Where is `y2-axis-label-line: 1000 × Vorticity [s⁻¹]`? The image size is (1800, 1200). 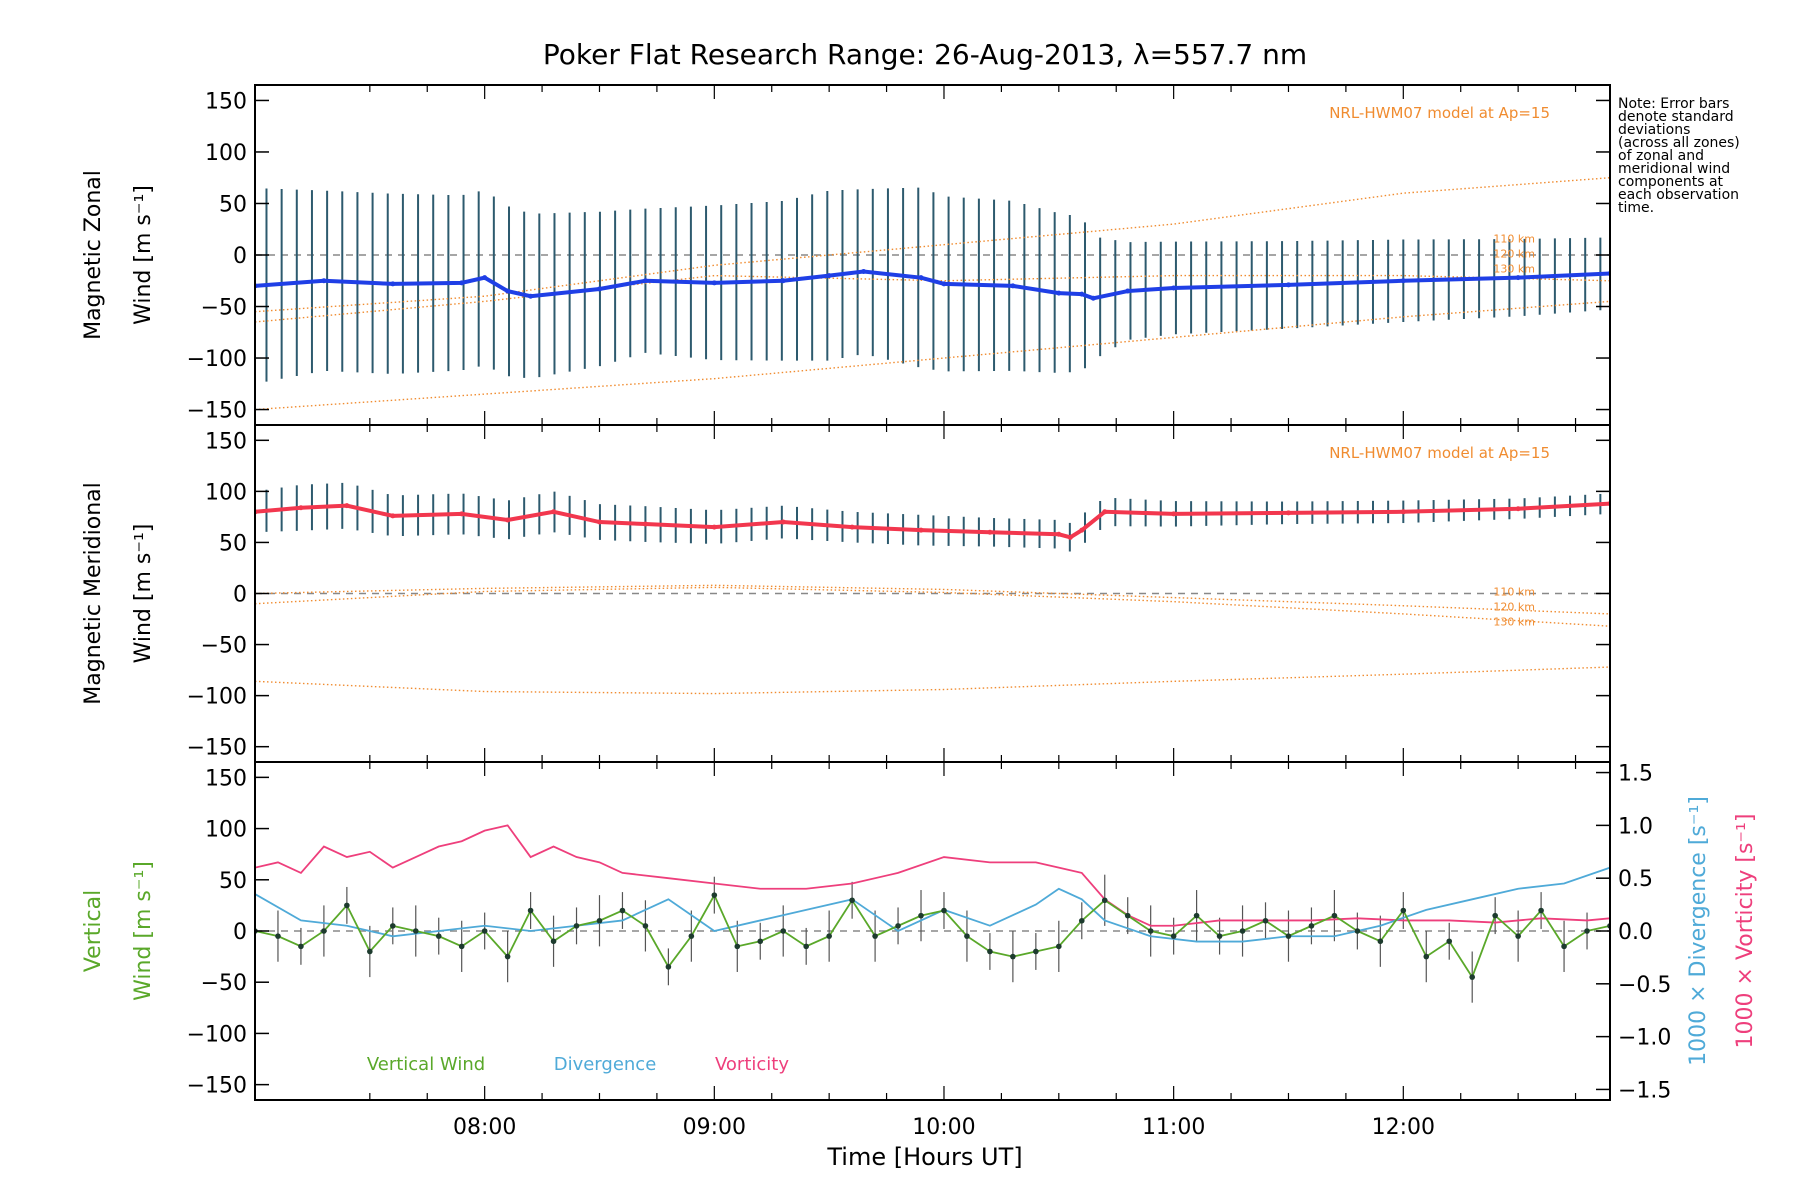 y2-axis-label-line: 1000 × Vorticity [s⁻¹] is located at coordinates (1745, 931).